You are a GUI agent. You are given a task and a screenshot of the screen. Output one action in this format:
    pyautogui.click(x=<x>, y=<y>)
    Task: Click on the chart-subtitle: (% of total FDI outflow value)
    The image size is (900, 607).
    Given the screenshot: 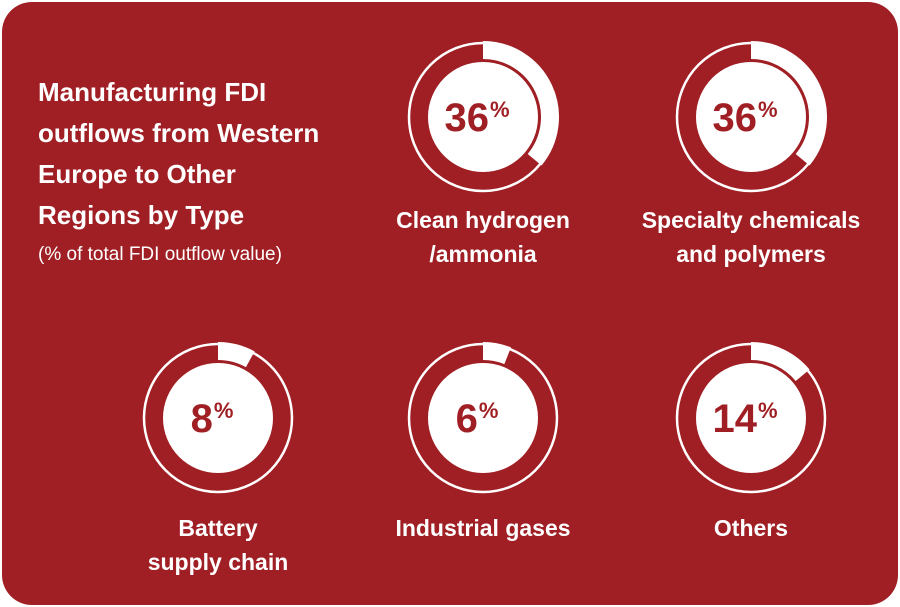 What is the action you would take?
    pyautogui.click(x=160, y=254)
    